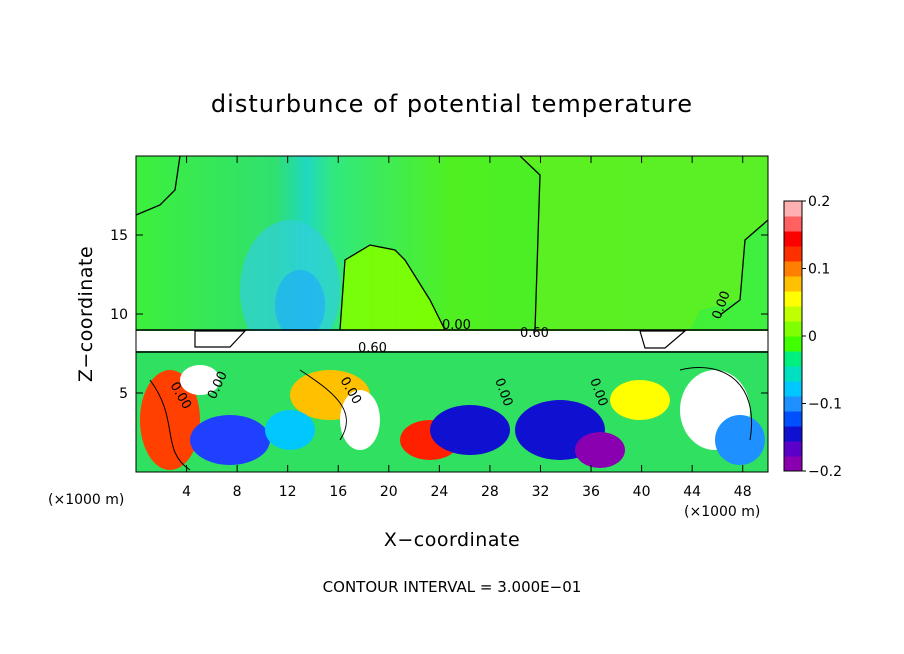 This screenshot has height=654, width=904. What do you see at coordinates (220, 339) in the screenshot?
I see `band-wedge-left` at bounding box center [220, 339].